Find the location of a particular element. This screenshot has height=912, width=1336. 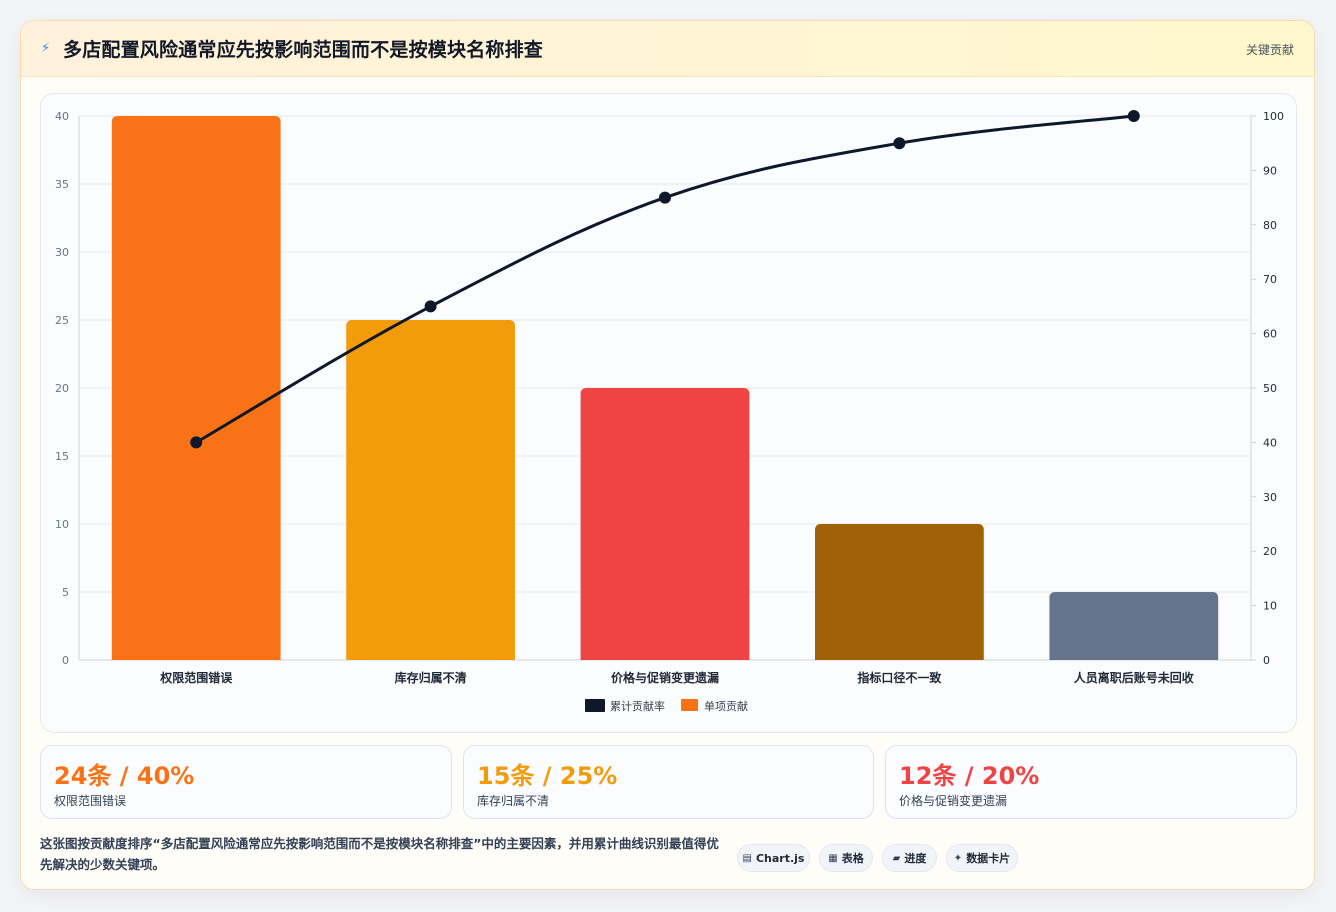

y-tick-label: 40 is located at coordinates (62, 116).